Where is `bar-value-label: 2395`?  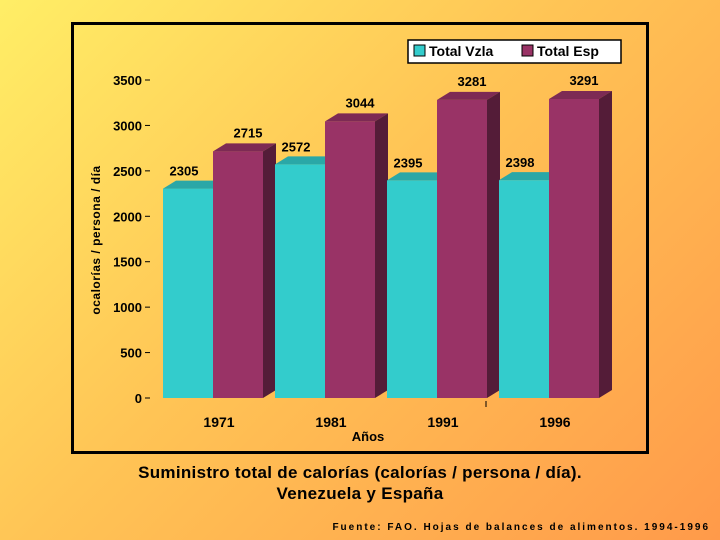 bar-value-label: 2395 is located at coordinates (408, 162).